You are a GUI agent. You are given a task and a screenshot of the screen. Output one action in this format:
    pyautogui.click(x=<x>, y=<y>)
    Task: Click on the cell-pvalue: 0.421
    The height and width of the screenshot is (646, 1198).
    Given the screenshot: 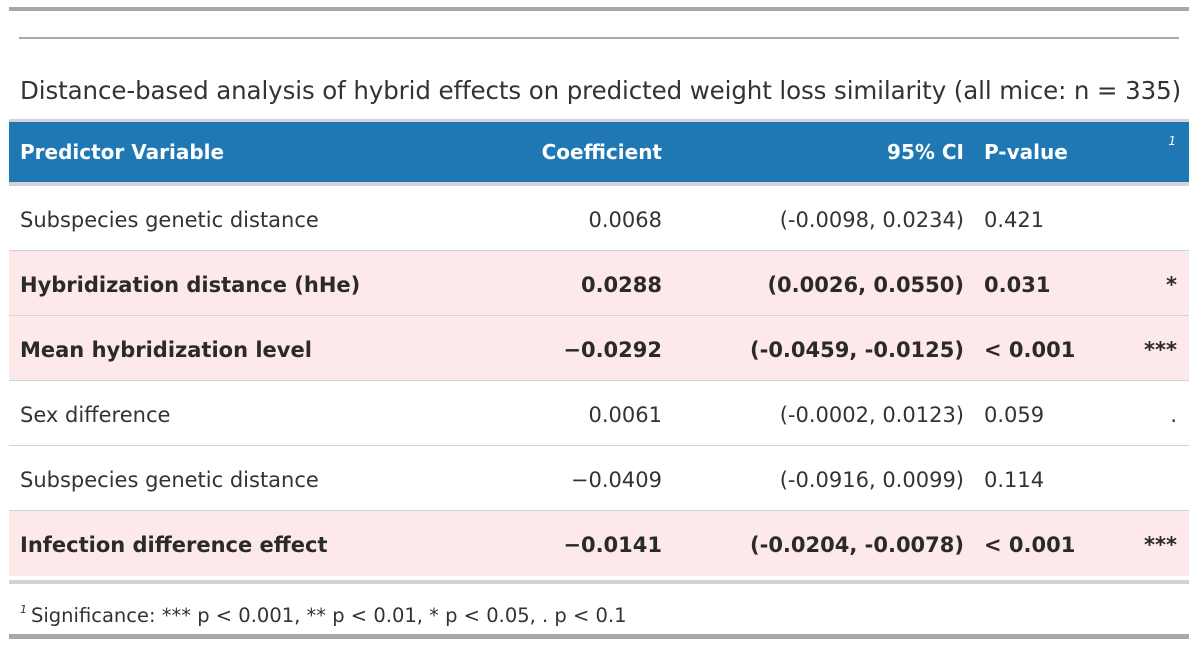 What is the action you would take?
    pyautogui.click(x=1014, y=220)
    